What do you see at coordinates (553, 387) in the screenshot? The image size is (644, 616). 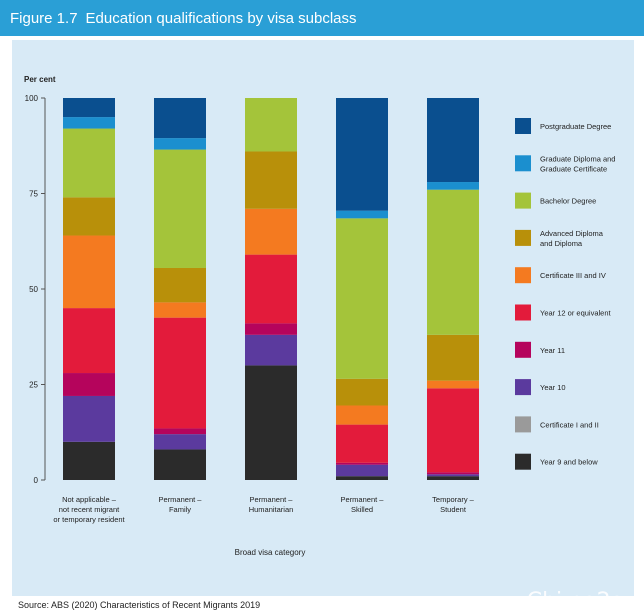 I see `legend-label: Year 10` at bounding box center [553, 387].